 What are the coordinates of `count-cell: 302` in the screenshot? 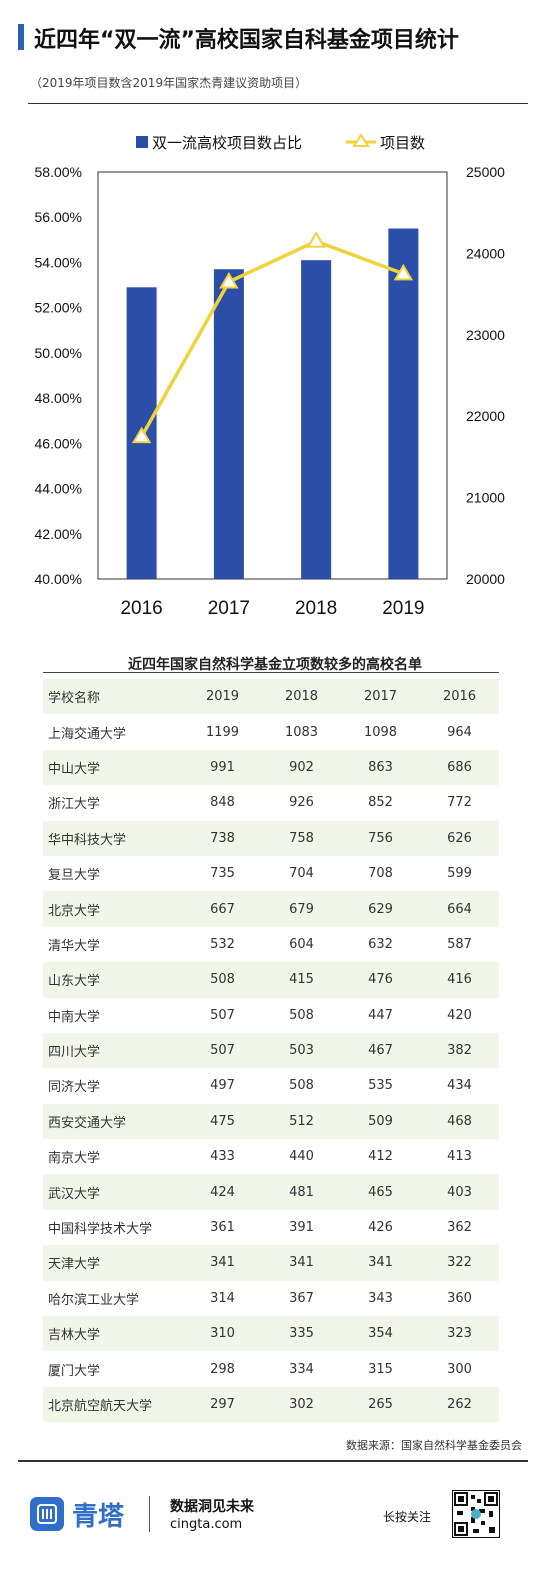 It's located at (301, 1404).